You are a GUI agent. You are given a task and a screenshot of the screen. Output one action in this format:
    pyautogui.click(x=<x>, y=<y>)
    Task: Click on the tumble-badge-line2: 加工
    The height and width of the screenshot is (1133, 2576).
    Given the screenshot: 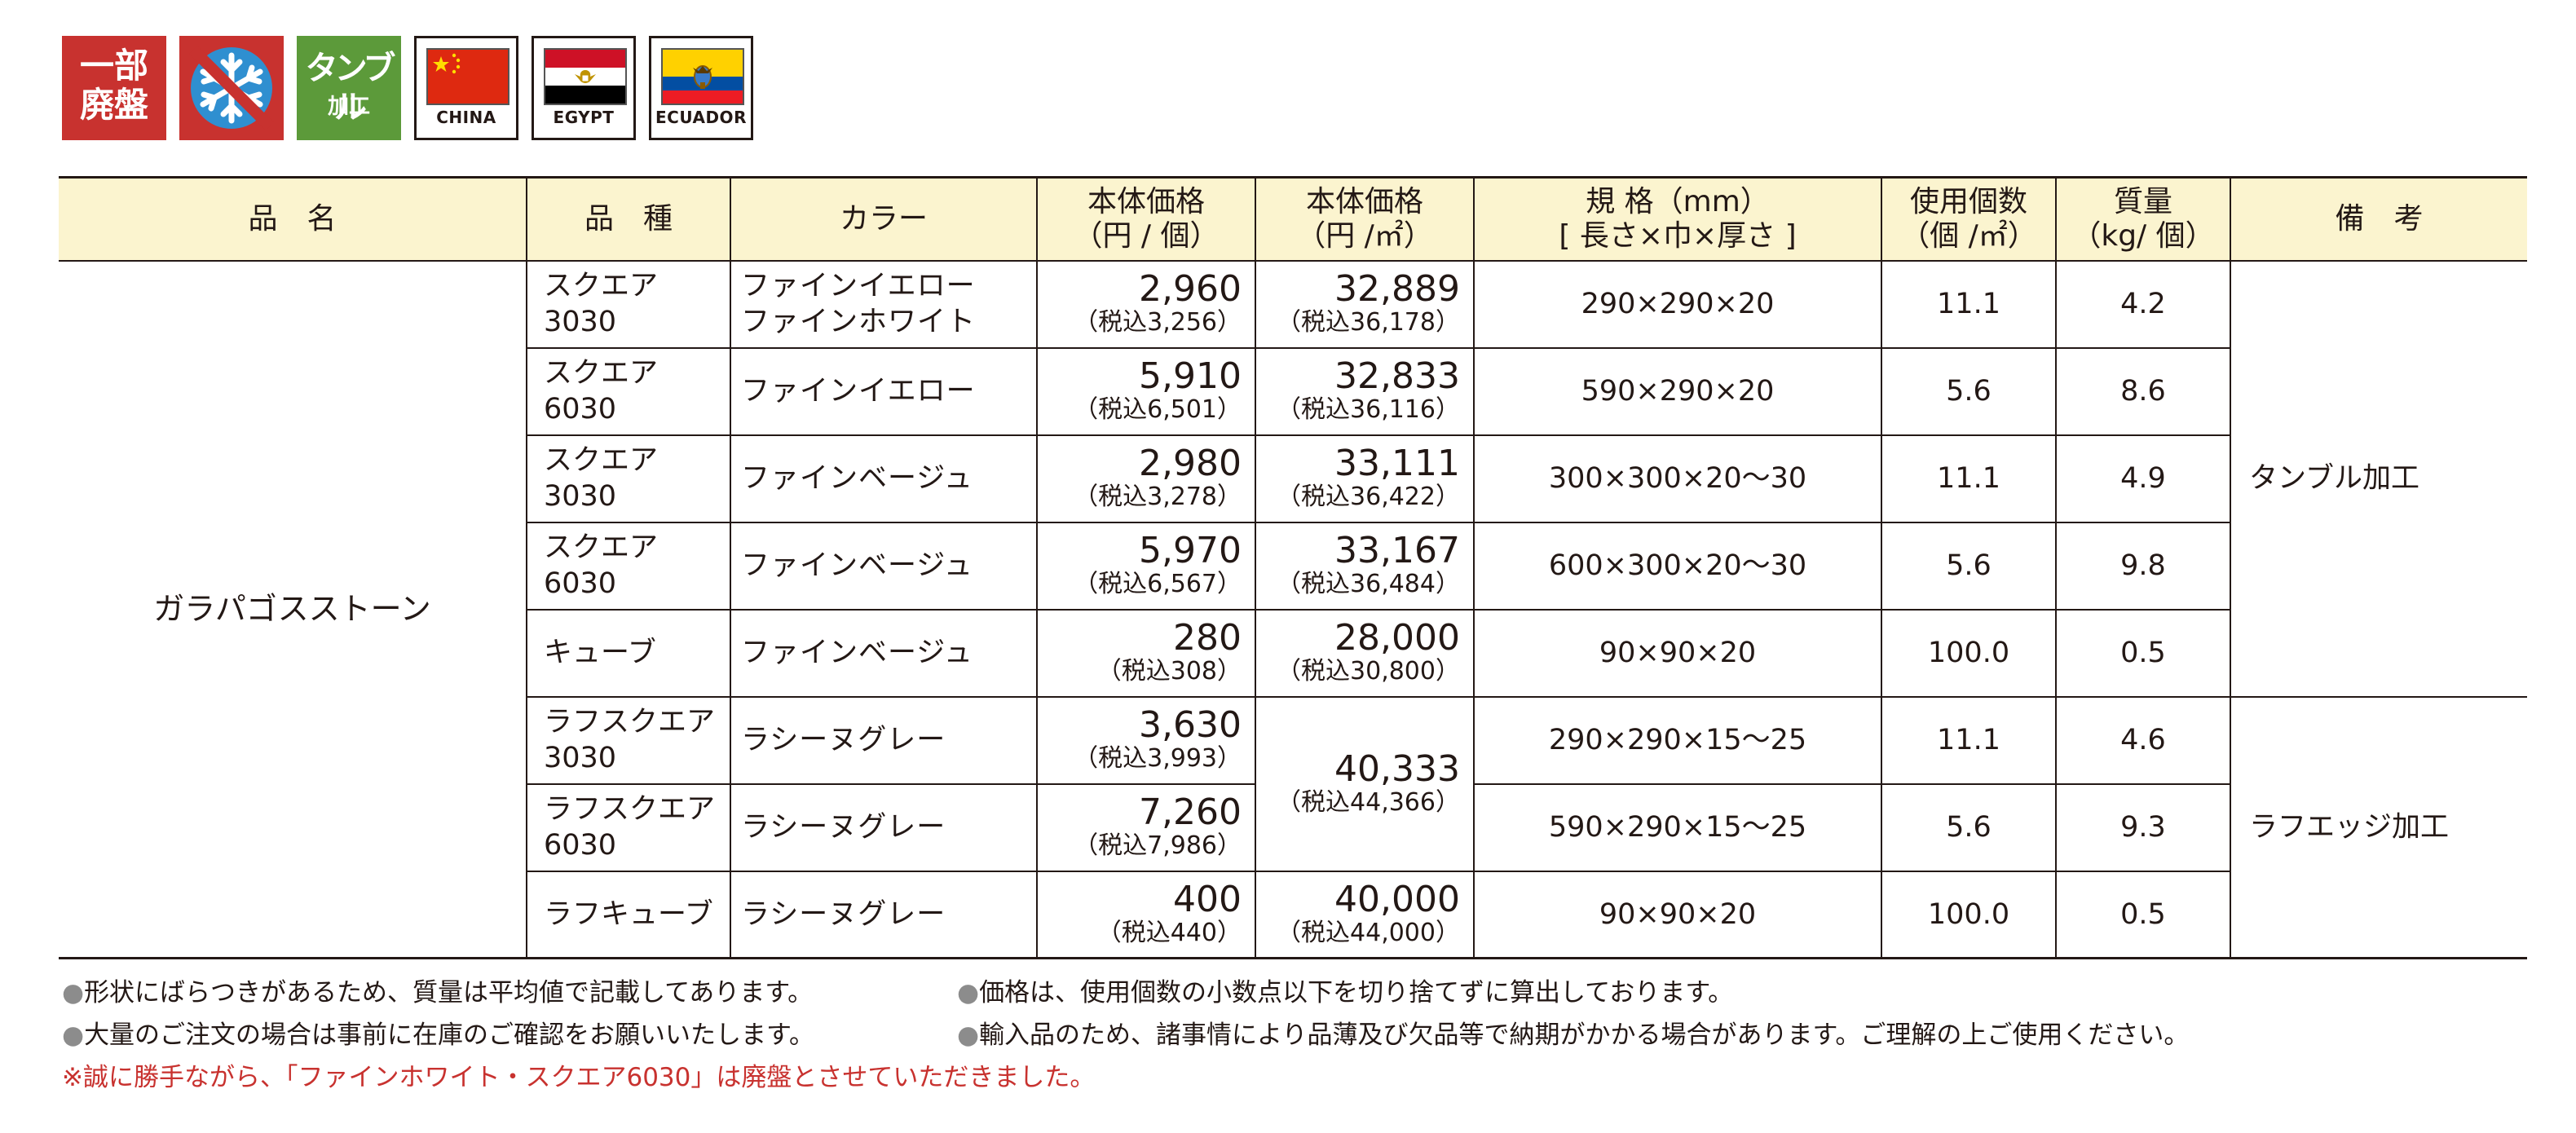 What is the action you would take?
    pyautogui.click(x=348, y=107)
    